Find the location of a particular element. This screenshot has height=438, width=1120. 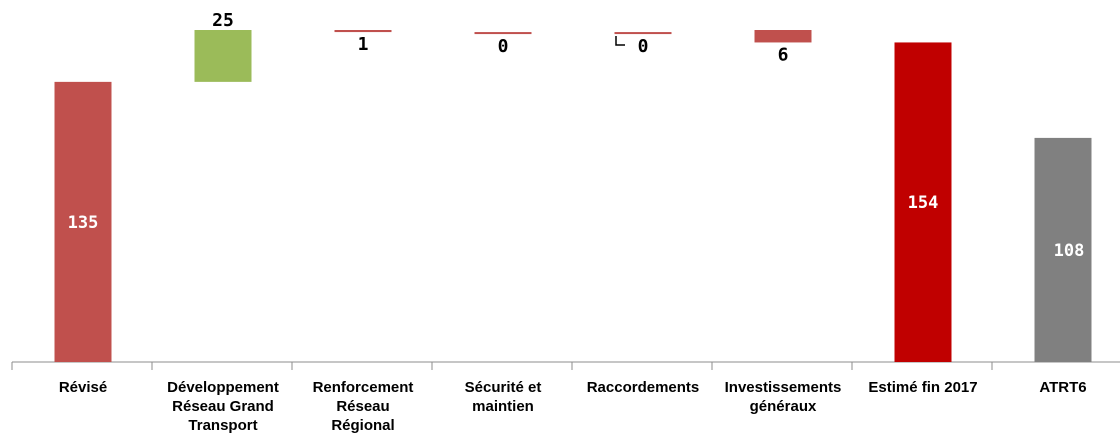

data-label-0: 135 is located at coordinates (83, 223).